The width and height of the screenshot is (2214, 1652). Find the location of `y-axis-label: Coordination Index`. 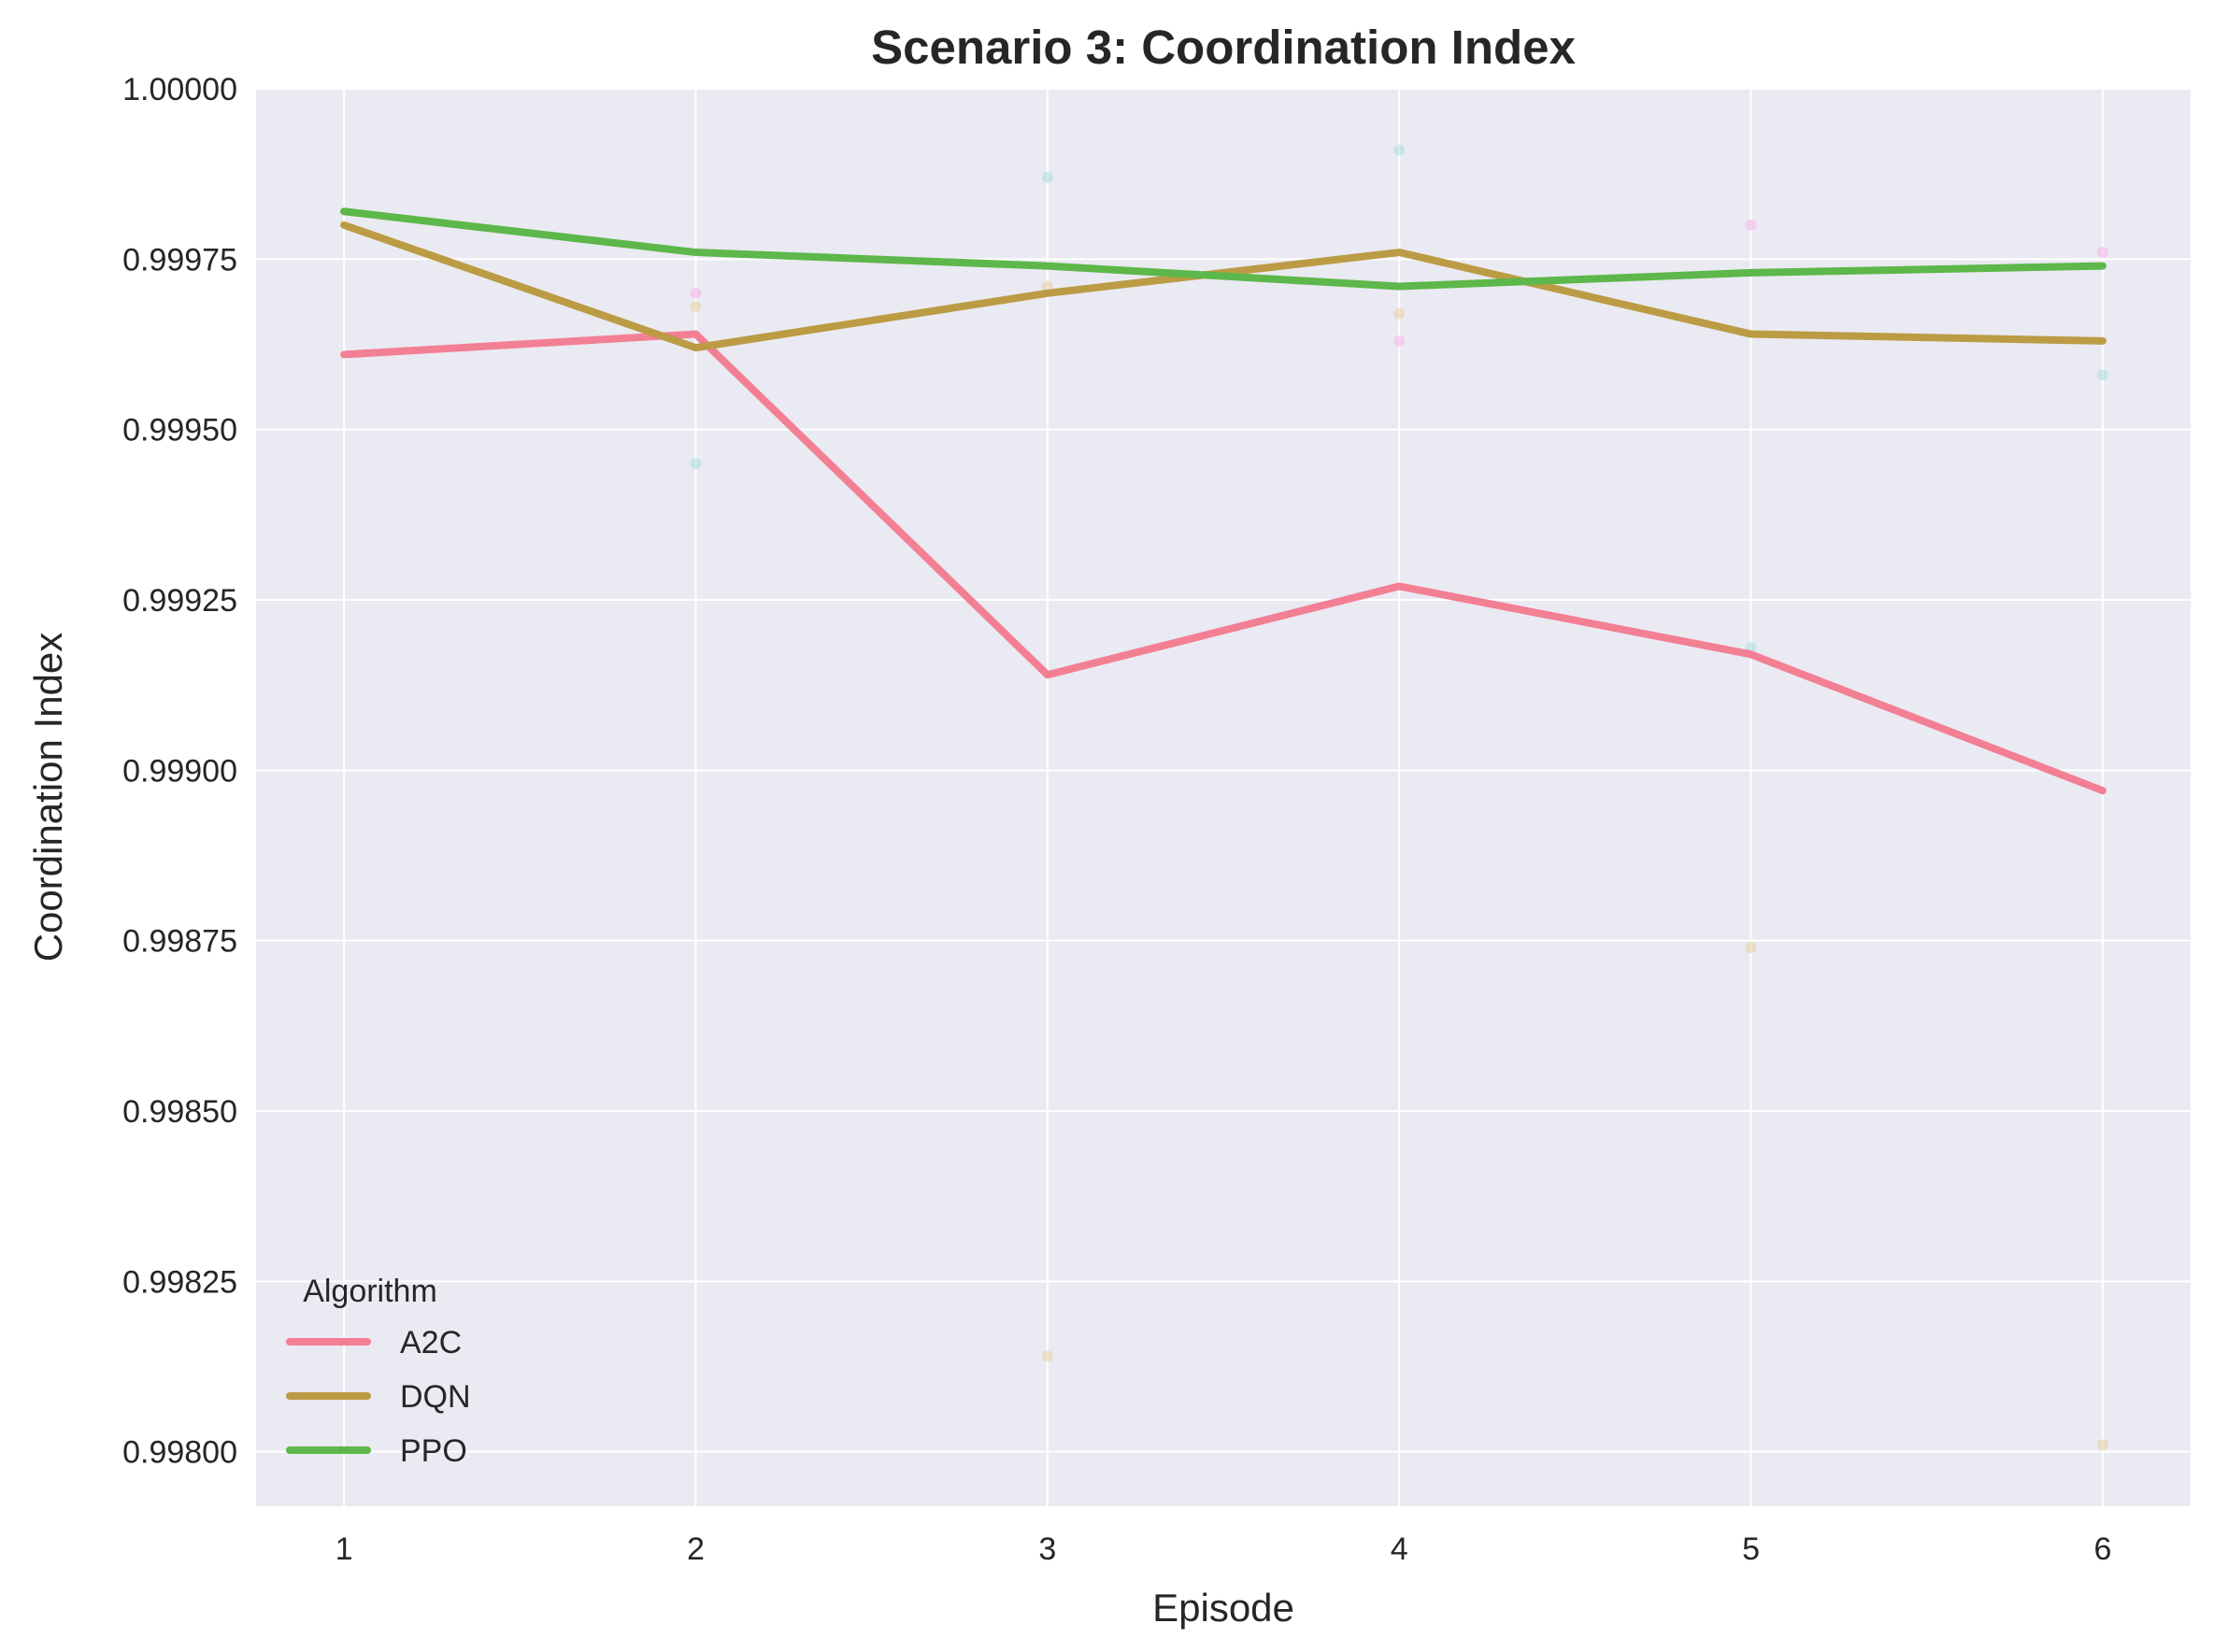

y-axis-label: Coordination Index is located at coordinates (48, 797).